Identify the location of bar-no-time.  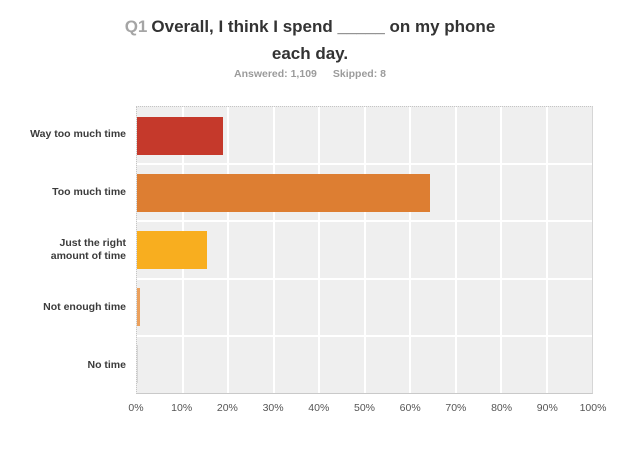
(137, 364).